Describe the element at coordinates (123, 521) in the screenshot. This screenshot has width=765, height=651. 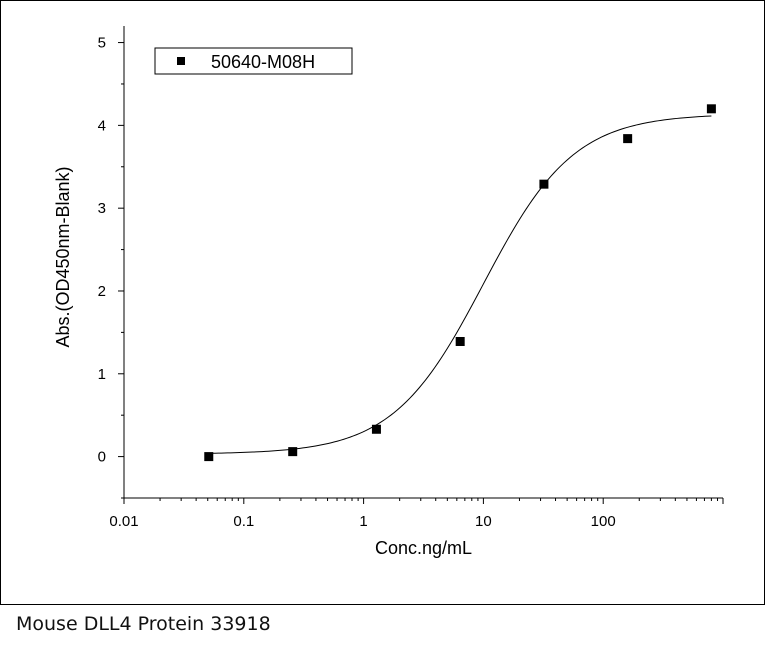
I see `x-tick-label: 0.01` at that location.